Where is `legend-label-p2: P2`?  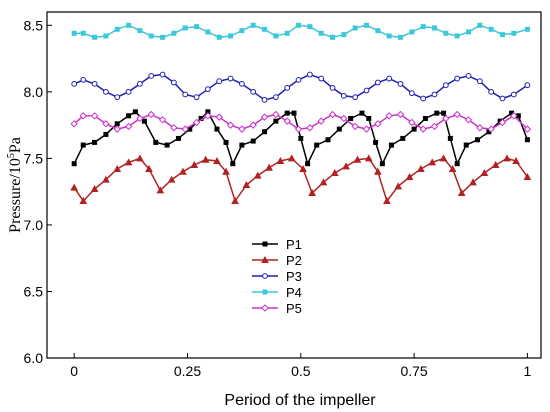
legend-label-p2: P2 is located at coordinates (294, 260).